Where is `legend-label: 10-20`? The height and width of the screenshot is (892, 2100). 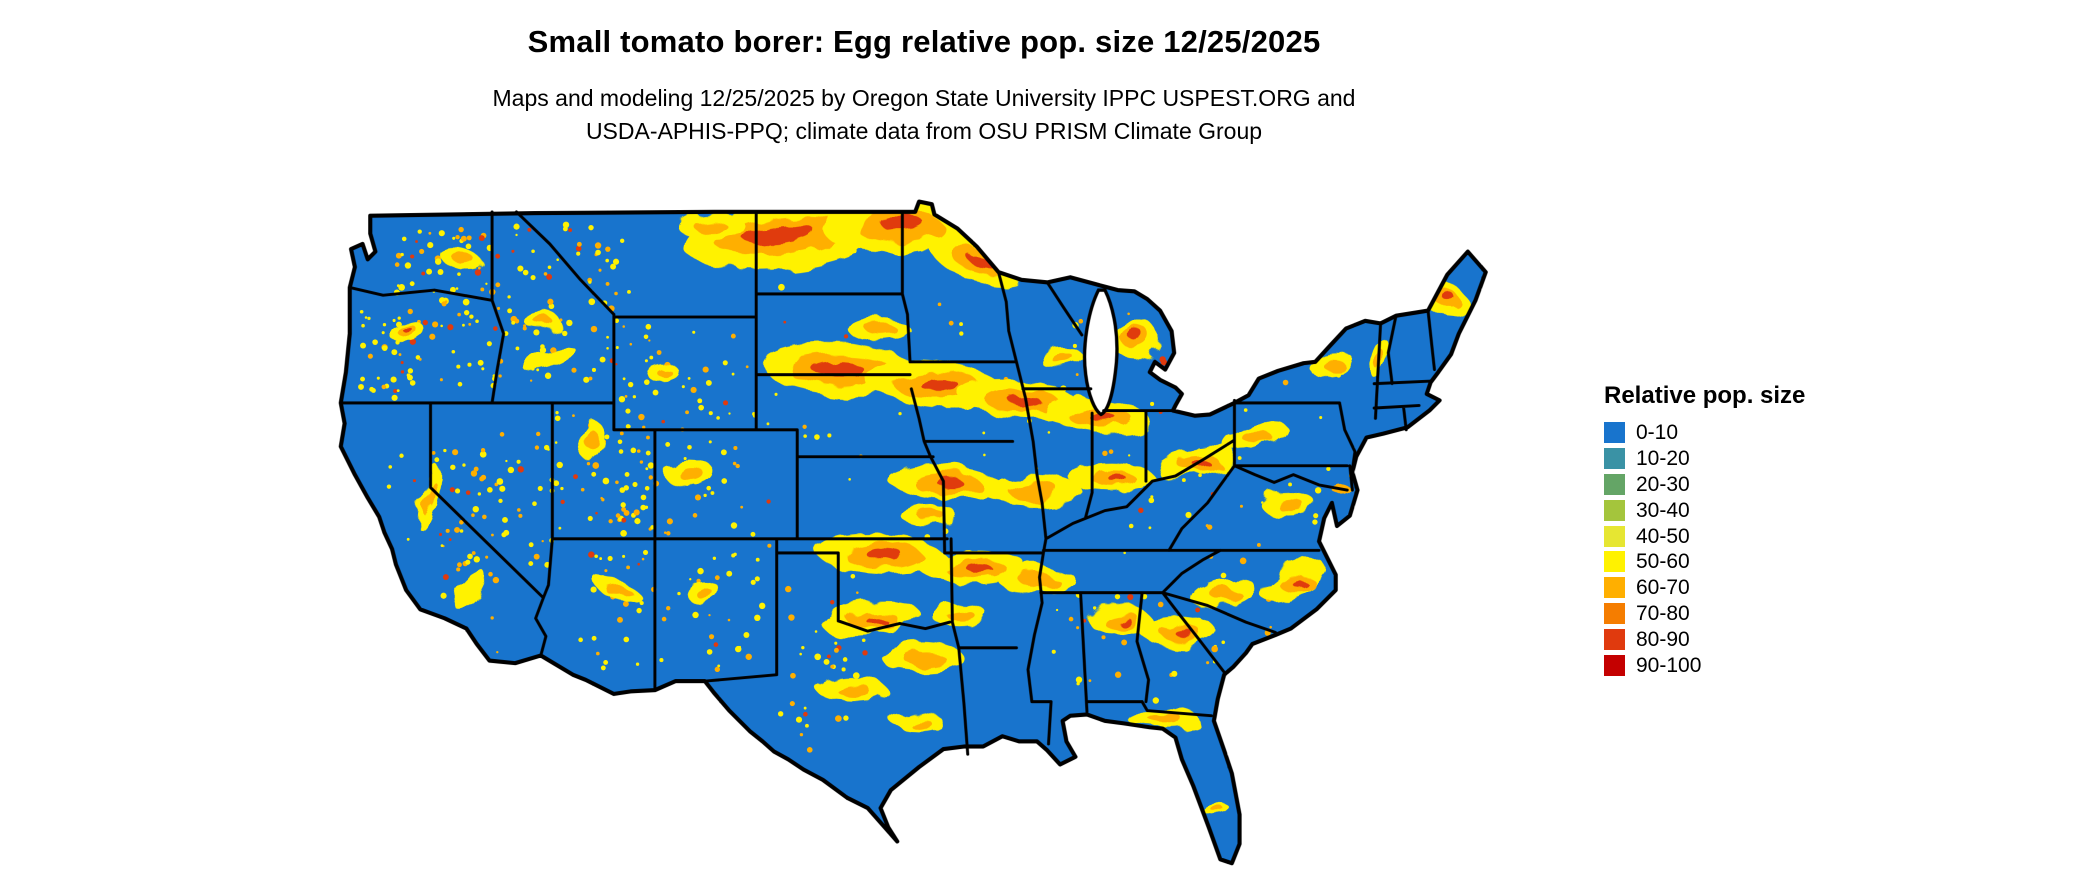
legend-label: 10-20 is located at coordinates (1663, 459).